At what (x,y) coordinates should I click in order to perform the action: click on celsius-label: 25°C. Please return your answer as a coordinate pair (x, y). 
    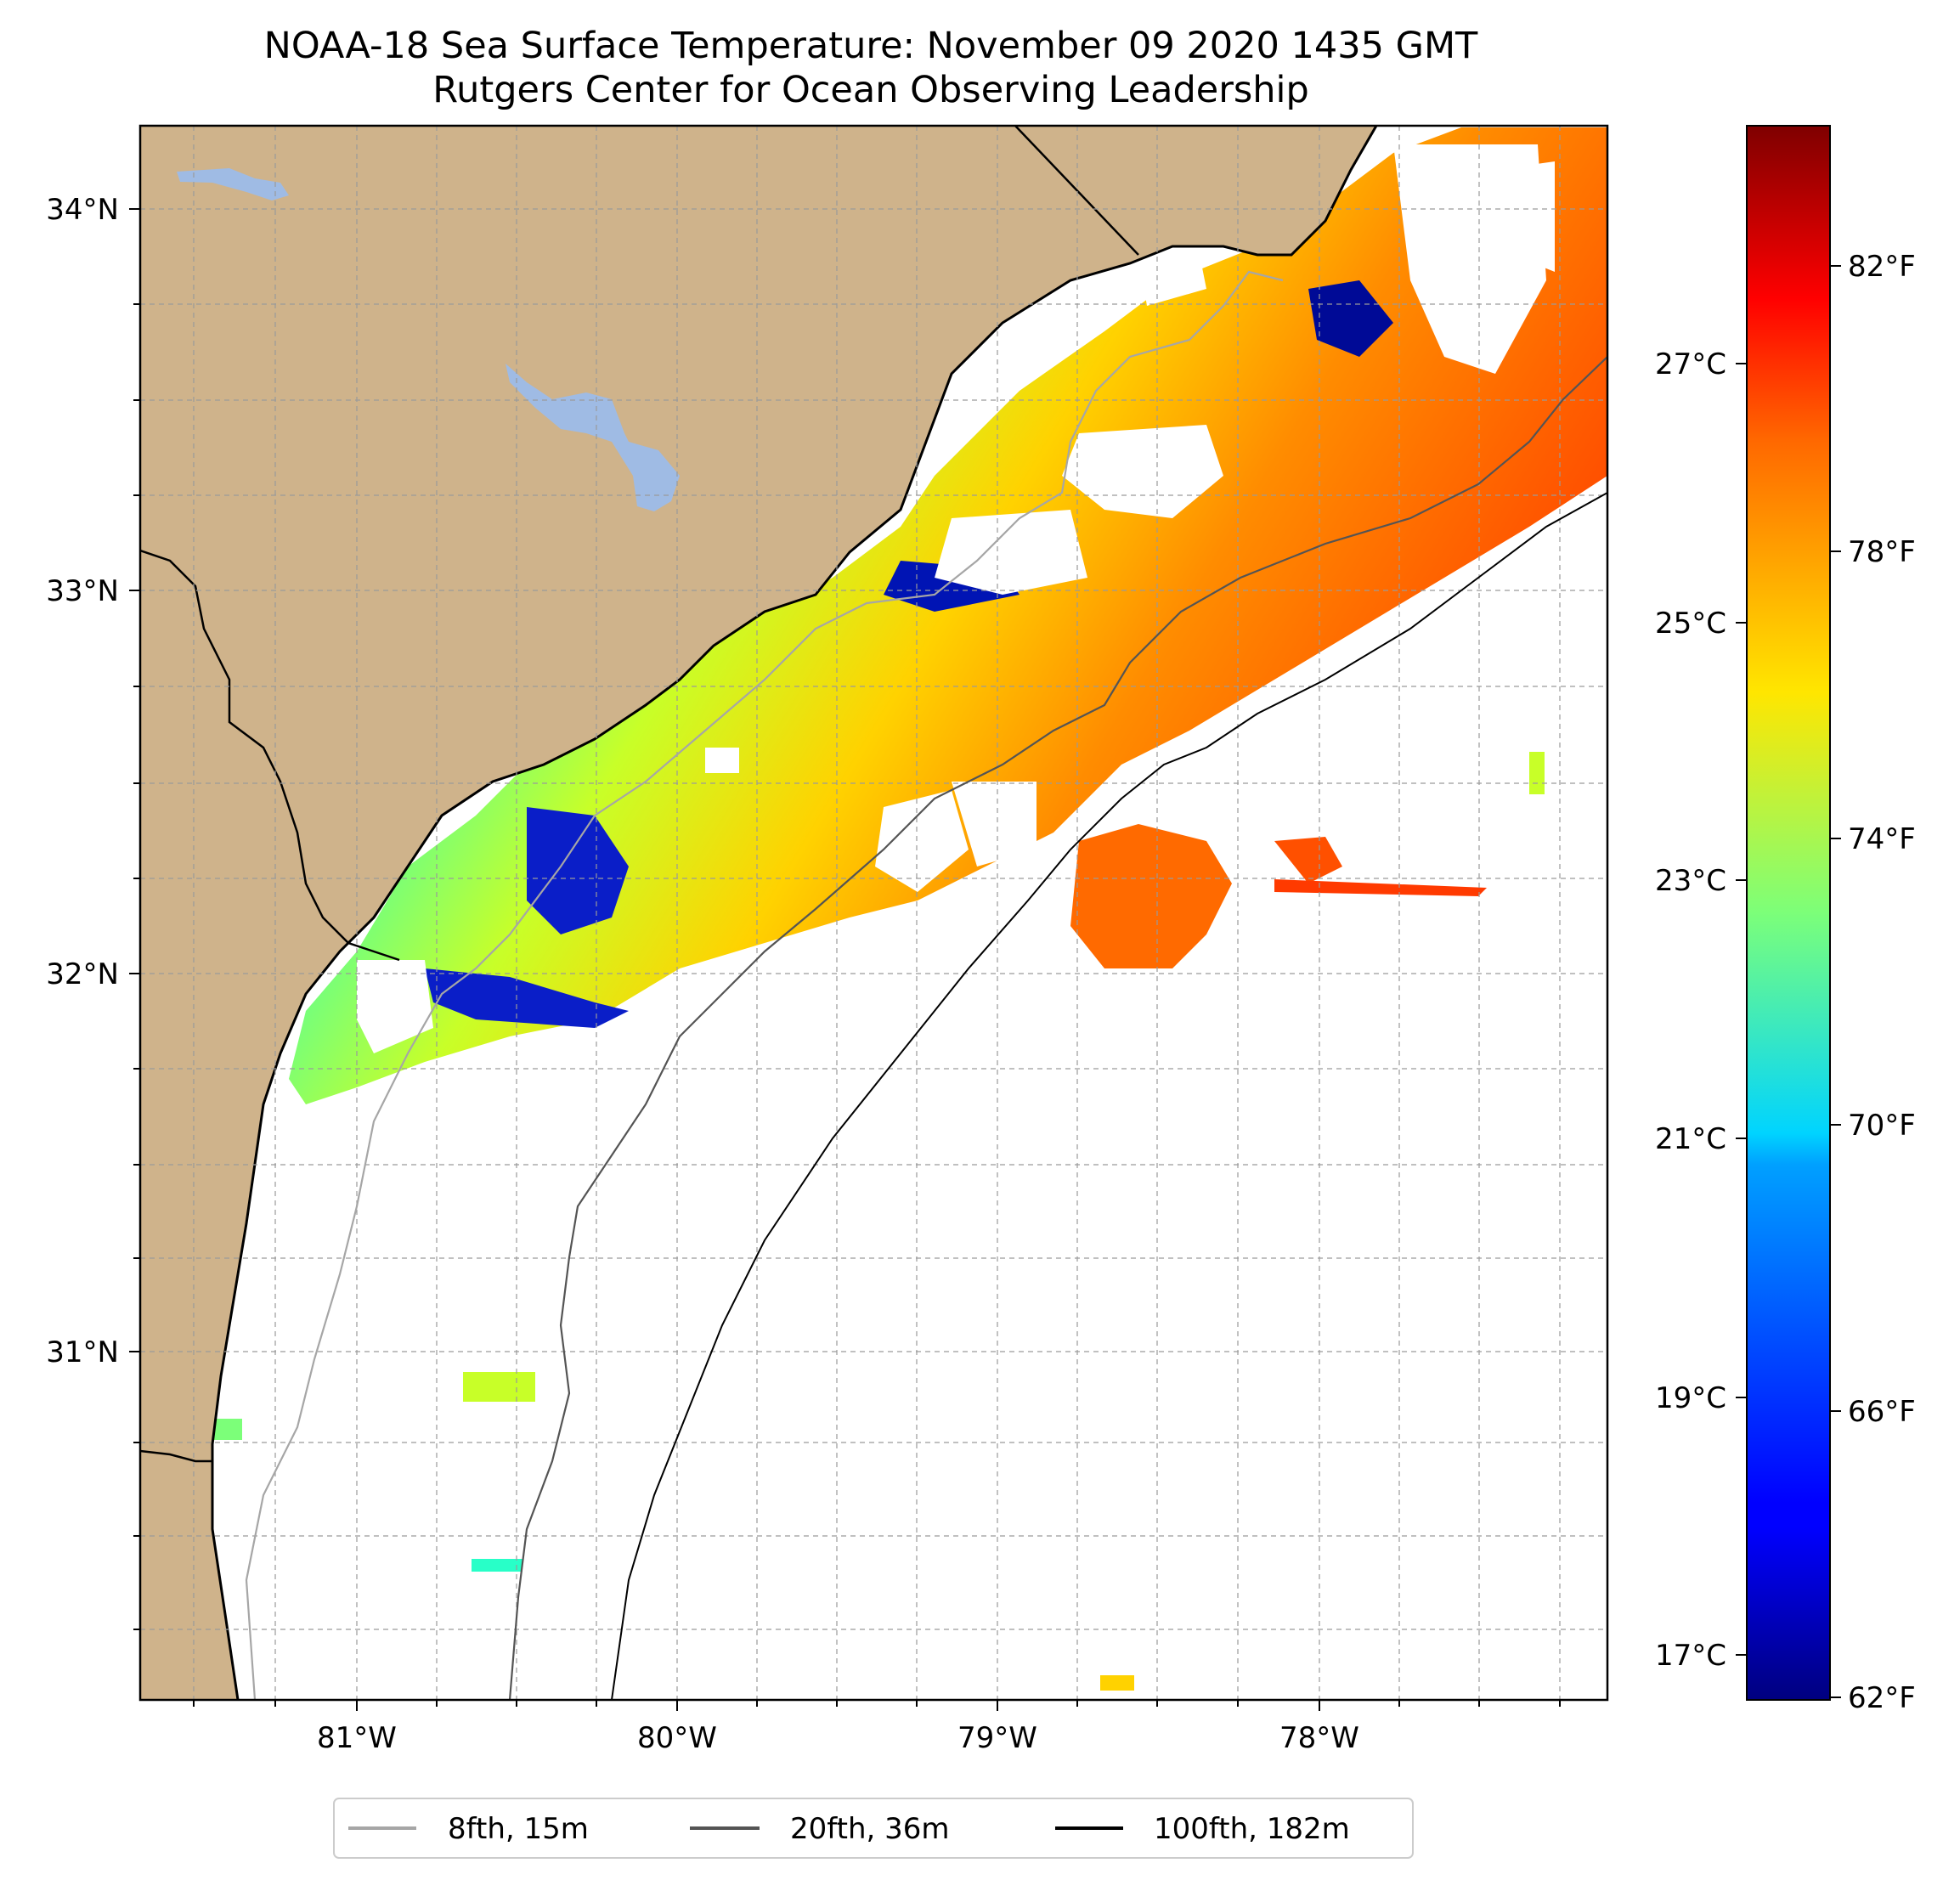
    Looking at the image, I should click on (1691, 624).